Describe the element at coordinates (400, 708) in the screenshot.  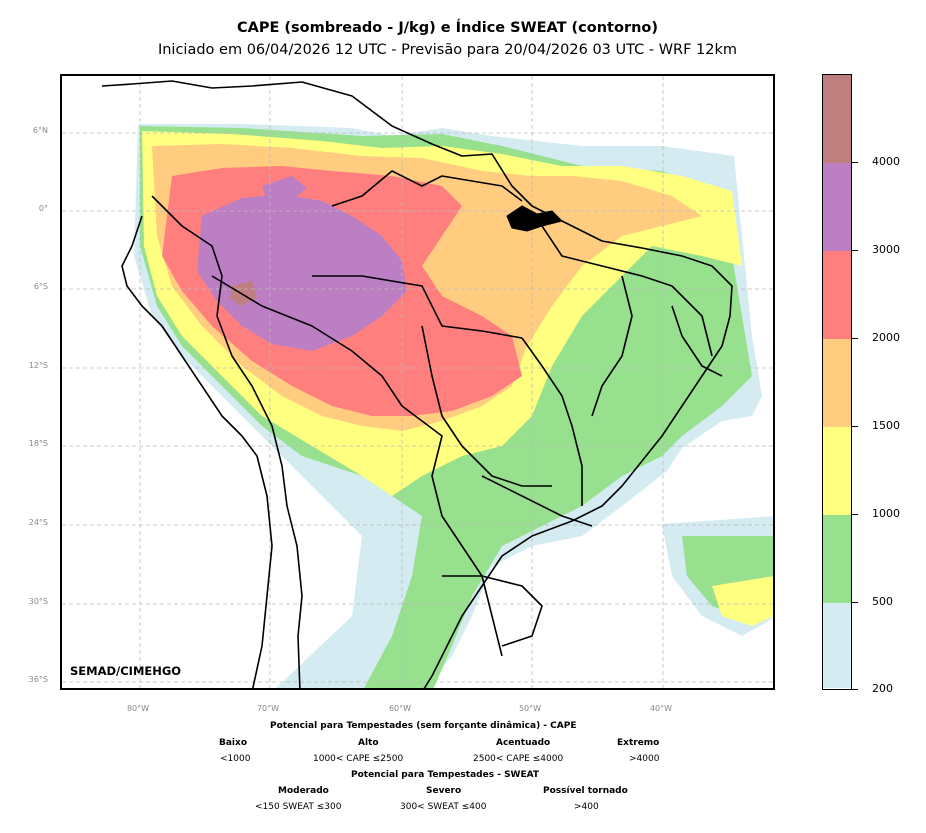
I see `lon-tick-label: 60°W` at that location.